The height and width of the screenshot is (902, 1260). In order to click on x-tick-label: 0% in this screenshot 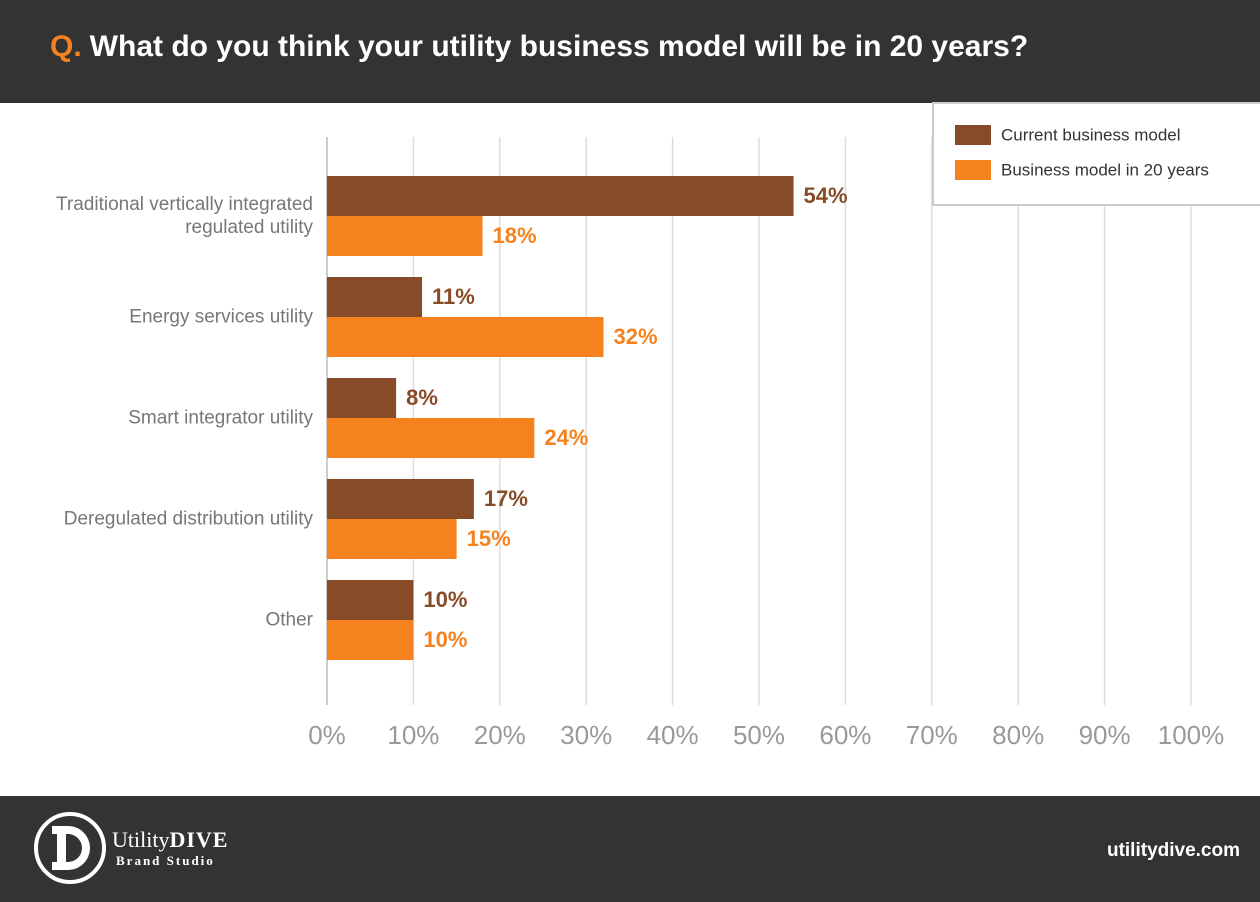, I will do `click(327, 735)`.